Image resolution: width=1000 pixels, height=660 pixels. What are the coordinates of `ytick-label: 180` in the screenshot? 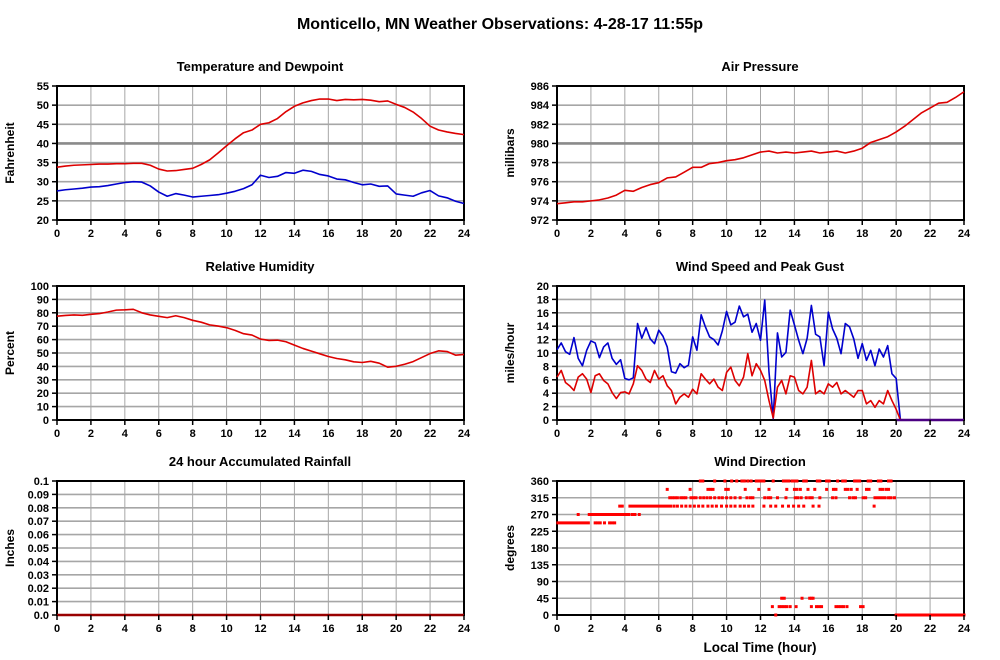 It's located at (540, 549).